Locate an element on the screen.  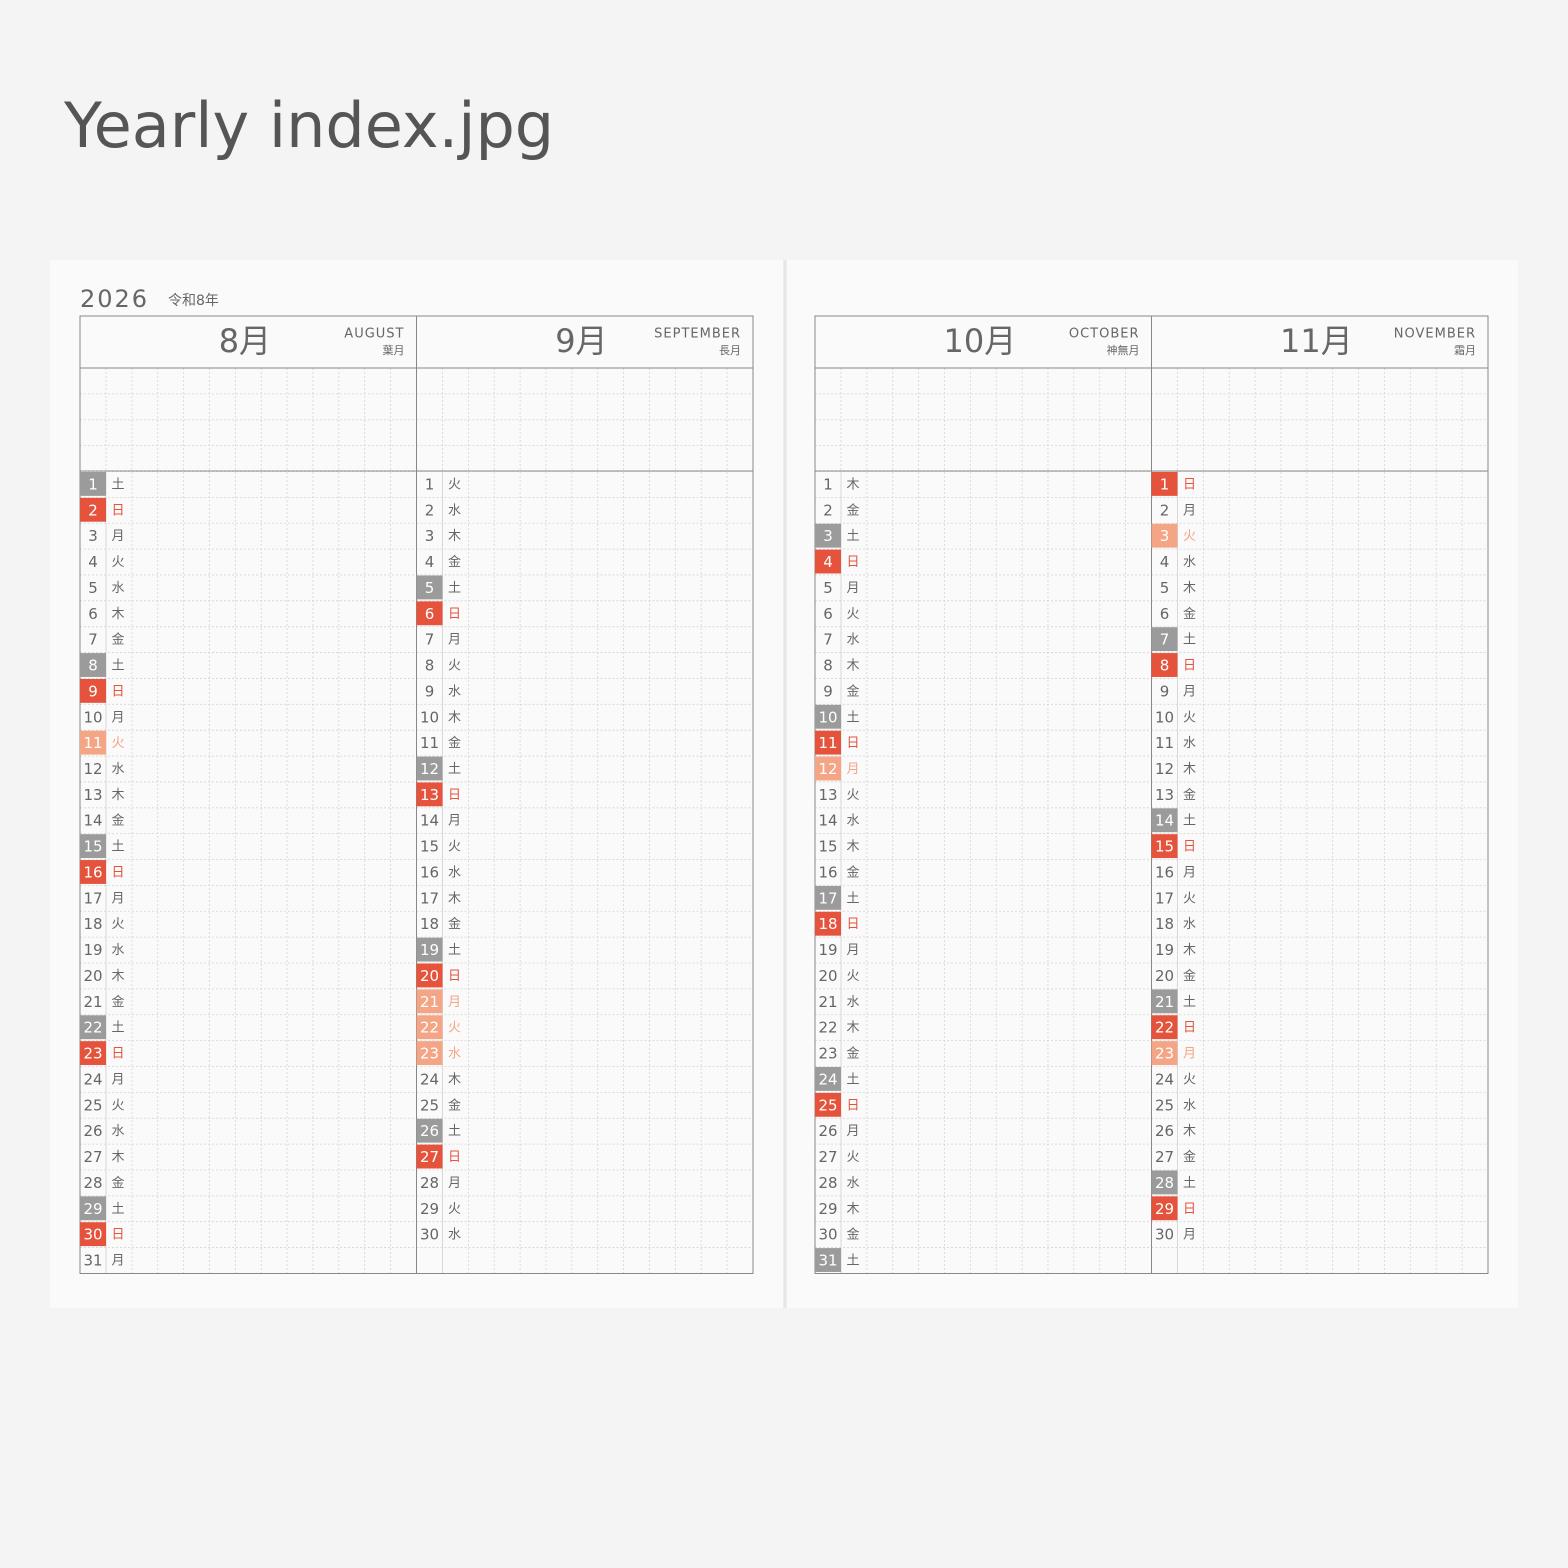
day-number: 1 is located at coordinates (430, 484).